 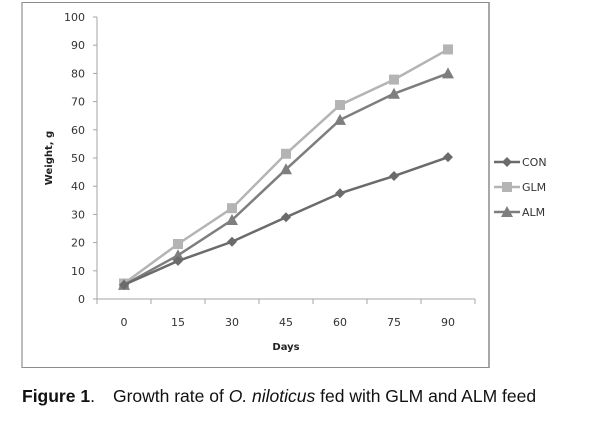 What do you see at coordinates (519, 212) in the screenshot?
I see `legend-item-alm: ALM` at bounding box center [519, 212].